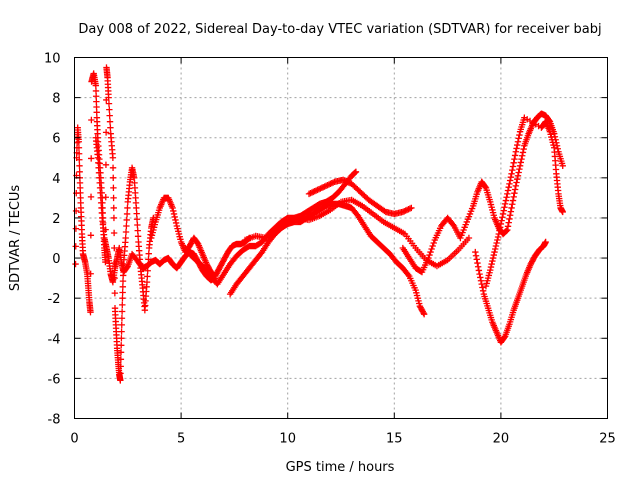  Describe the element at coordinates (357, 233) in the screenshot. I see `series-track-mid-band` at that location.